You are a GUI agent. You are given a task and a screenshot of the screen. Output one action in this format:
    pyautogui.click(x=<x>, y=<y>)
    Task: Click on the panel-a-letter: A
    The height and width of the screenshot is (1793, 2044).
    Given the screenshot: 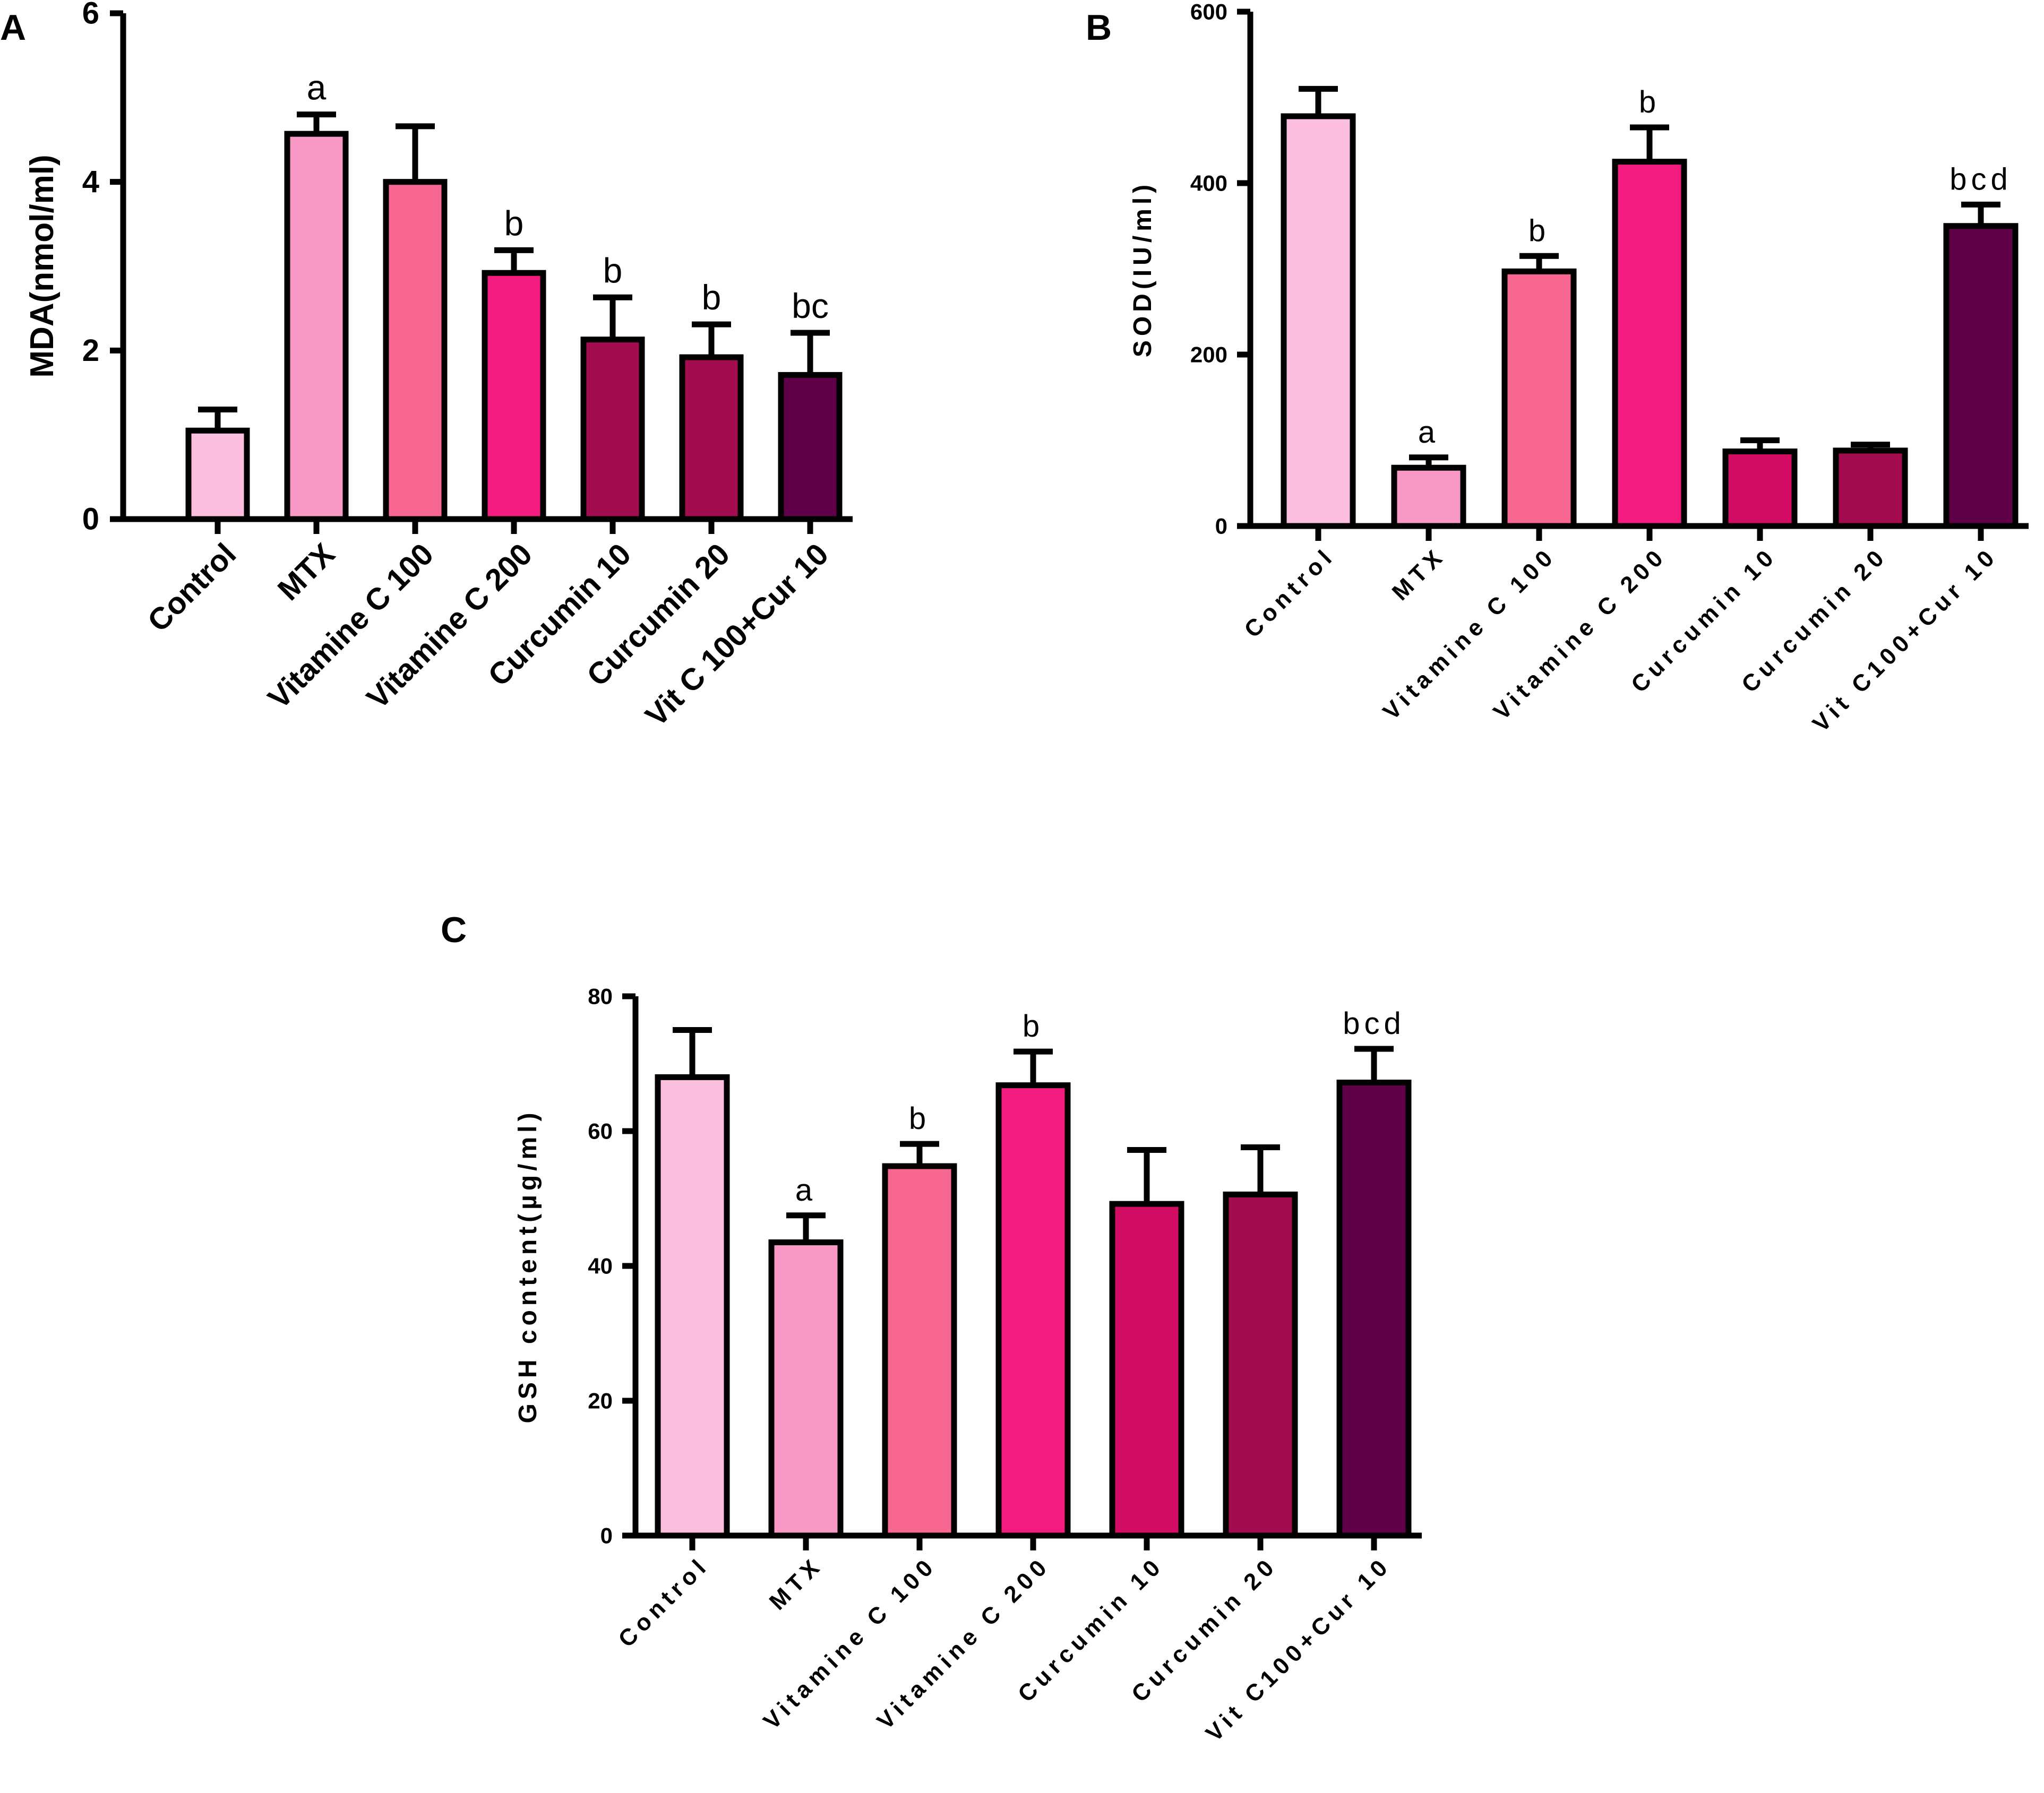 What is the action you would take?
    pyautogui.click(x=13, y=27)
    